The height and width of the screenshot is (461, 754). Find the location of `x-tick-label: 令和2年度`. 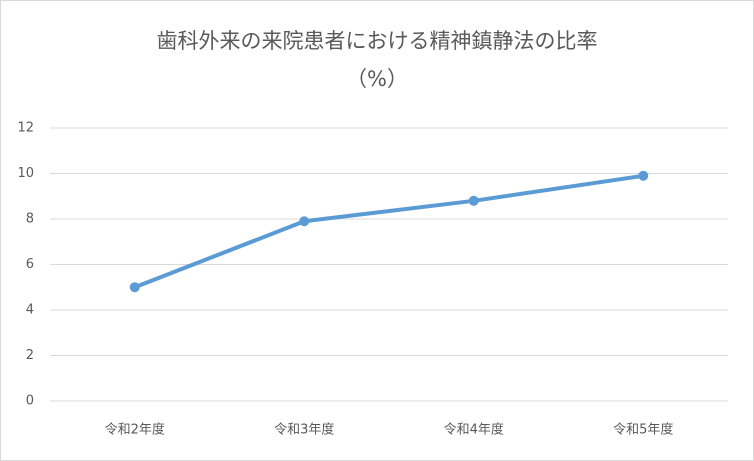

x-tick-label: 令和2年度 is located at coordinates (135, 430).